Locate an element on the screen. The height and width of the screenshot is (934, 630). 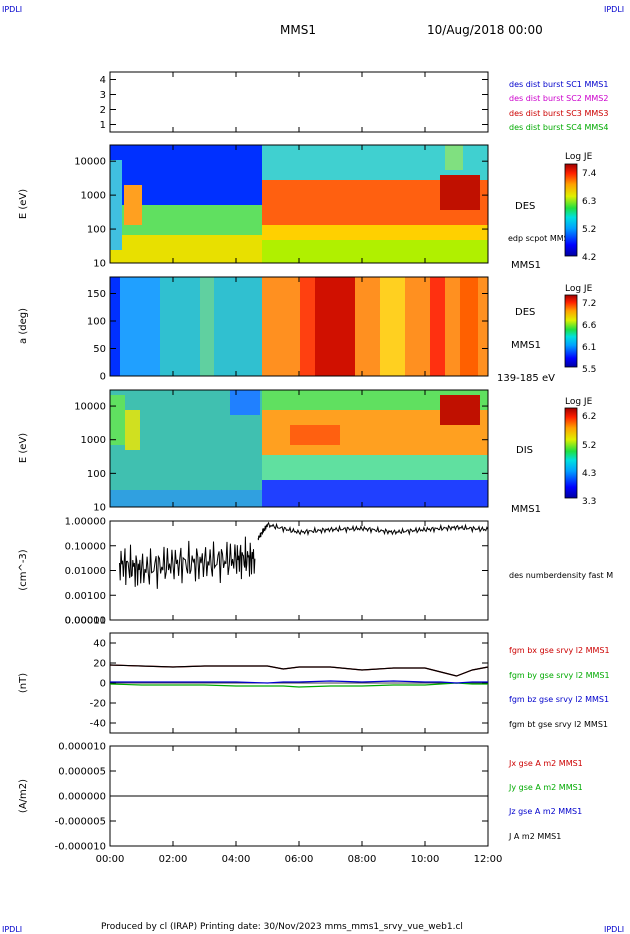
legend-entry: des dist burst SC2 MMS2 is located at coordinates (558, 98).